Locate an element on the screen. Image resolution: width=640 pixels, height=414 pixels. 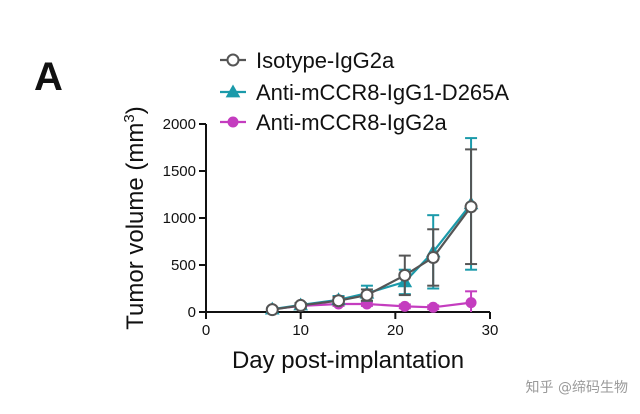
y-axis-title: Tumor volume (mm3) is located at coordinates (135, 217).